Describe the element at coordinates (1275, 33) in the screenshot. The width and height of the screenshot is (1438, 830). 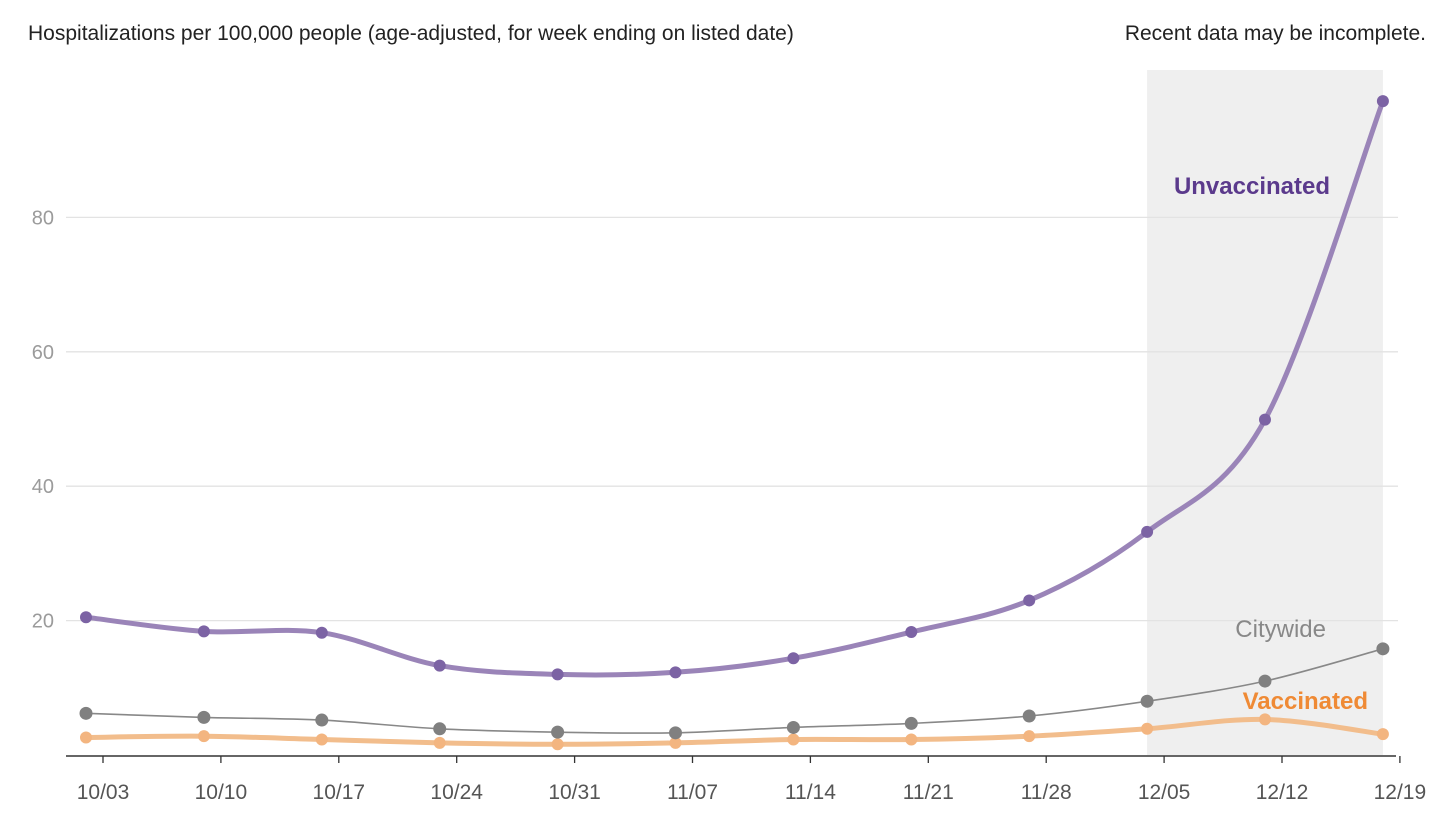
I see `incomplete-data-note: Recent data may be incomplete.` at that location.